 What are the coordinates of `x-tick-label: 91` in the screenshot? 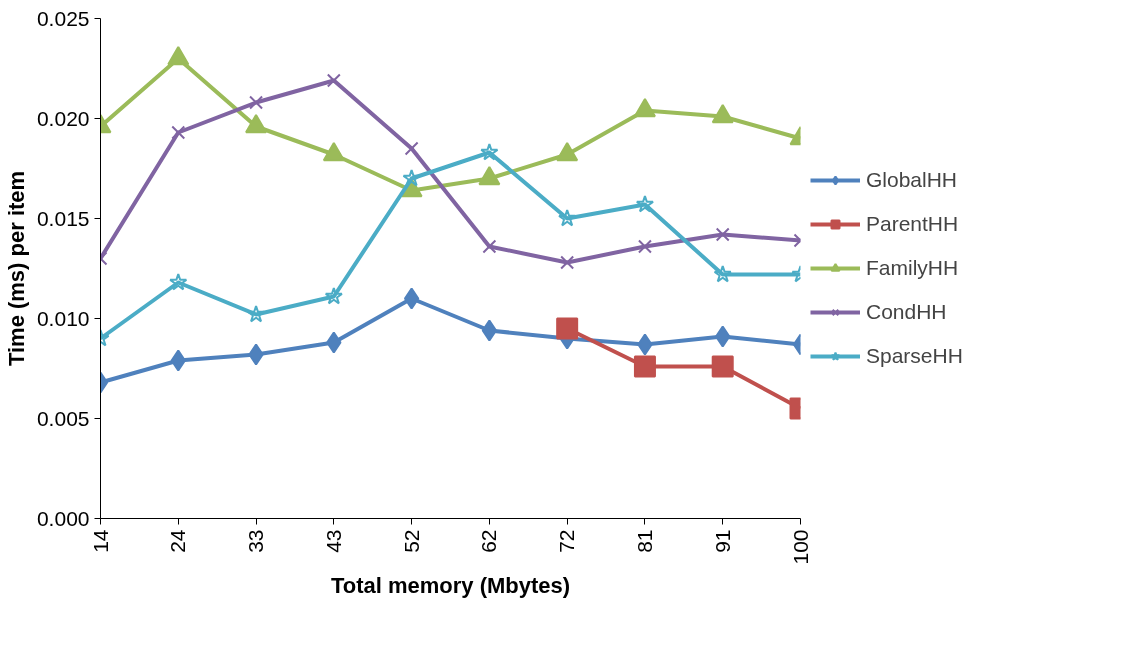 It's located at (722, 541).